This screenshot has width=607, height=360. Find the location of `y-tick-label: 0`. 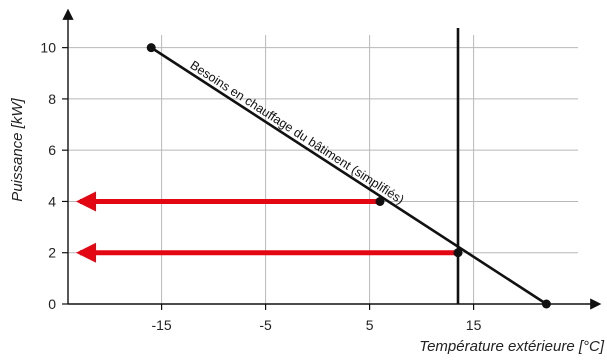

y-tick-label: 0 is located at coordinates (52, 304).